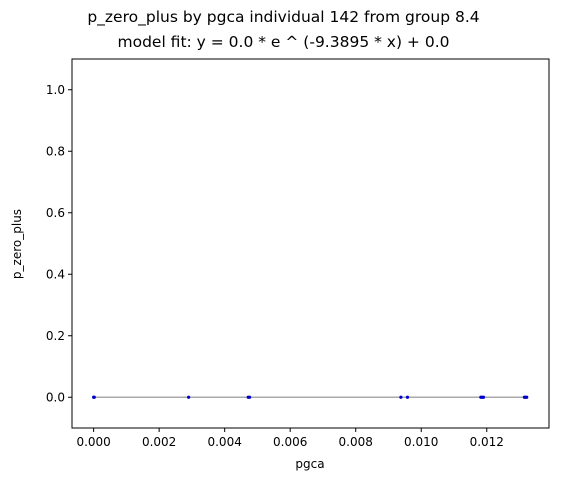 The image size is (567, 480). What do you see at coordinates (17, 244) in the screenshot?
I see `y-axis-label: p_zero_plus` at bounding box center [17, 244].